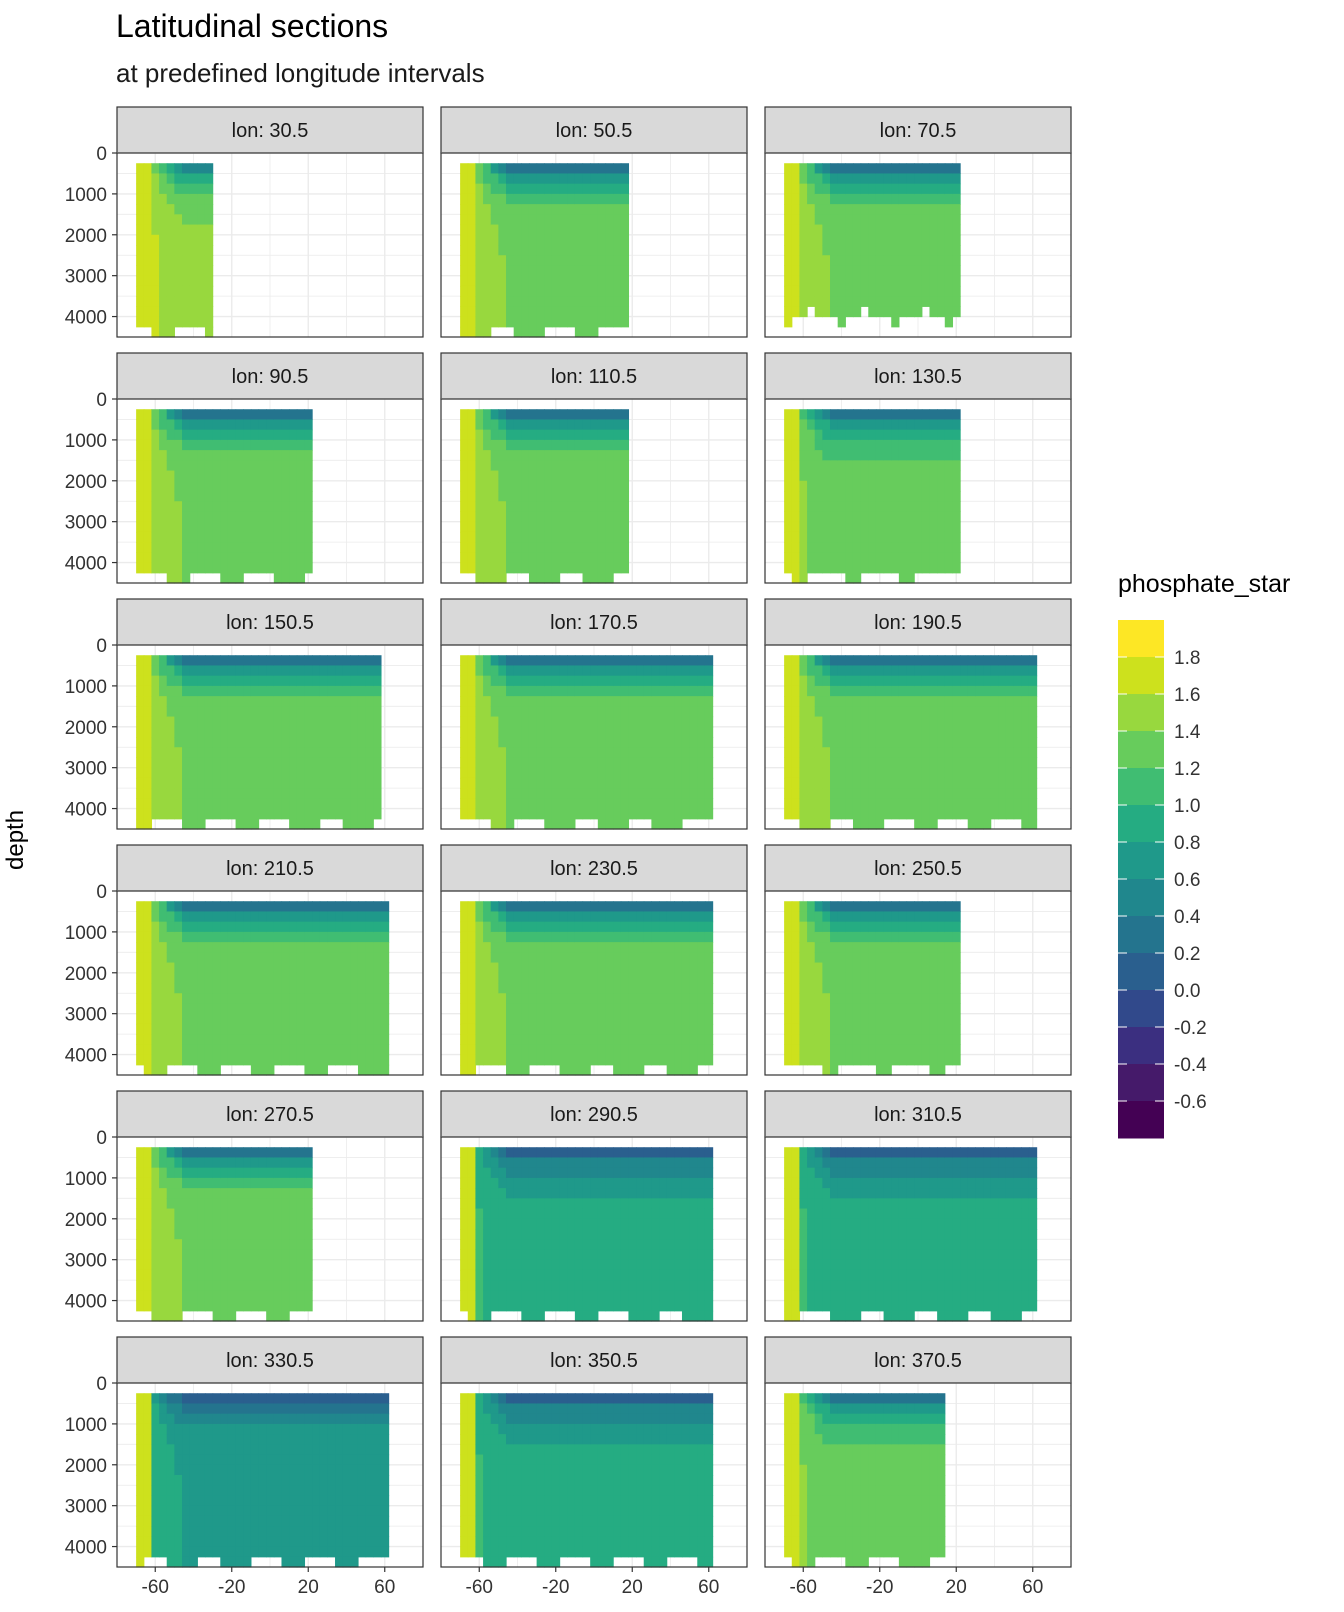 This screenshot has height=1612, width=1344. What do you see at coordinates (101, 646) in the screenshot?
I see `y-tick-label: 0` at bounding box center [101, 646].